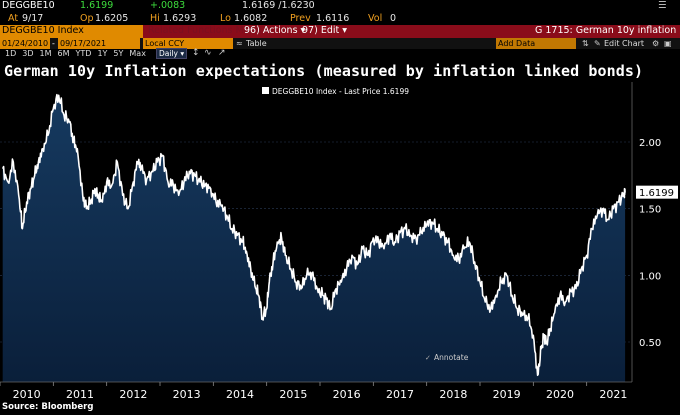  I want to click on related-functions-hint: Related Functions Menu, so click(205, 30).